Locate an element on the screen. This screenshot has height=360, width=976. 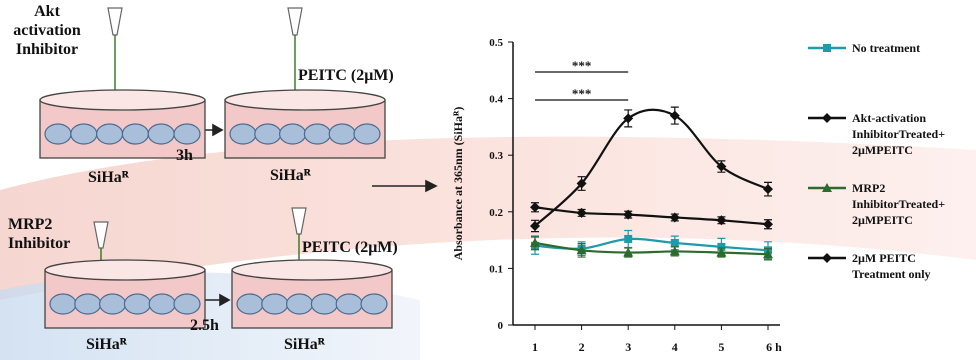
y-tick-label: 0.5 is located at coordinates (496, 43).